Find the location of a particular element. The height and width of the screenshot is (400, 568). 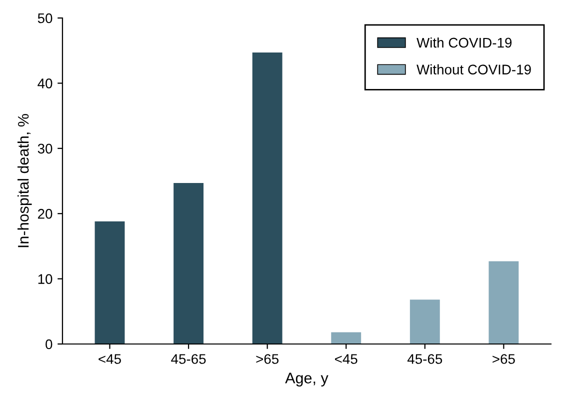

legend-label: Without COVID-19 is located at coordinates (473, 69).